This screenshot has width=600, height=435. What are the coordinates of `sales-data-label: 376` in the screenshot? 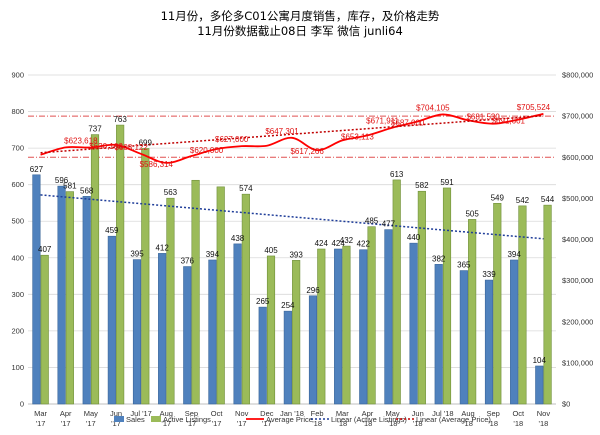 It's located at (188, 261).